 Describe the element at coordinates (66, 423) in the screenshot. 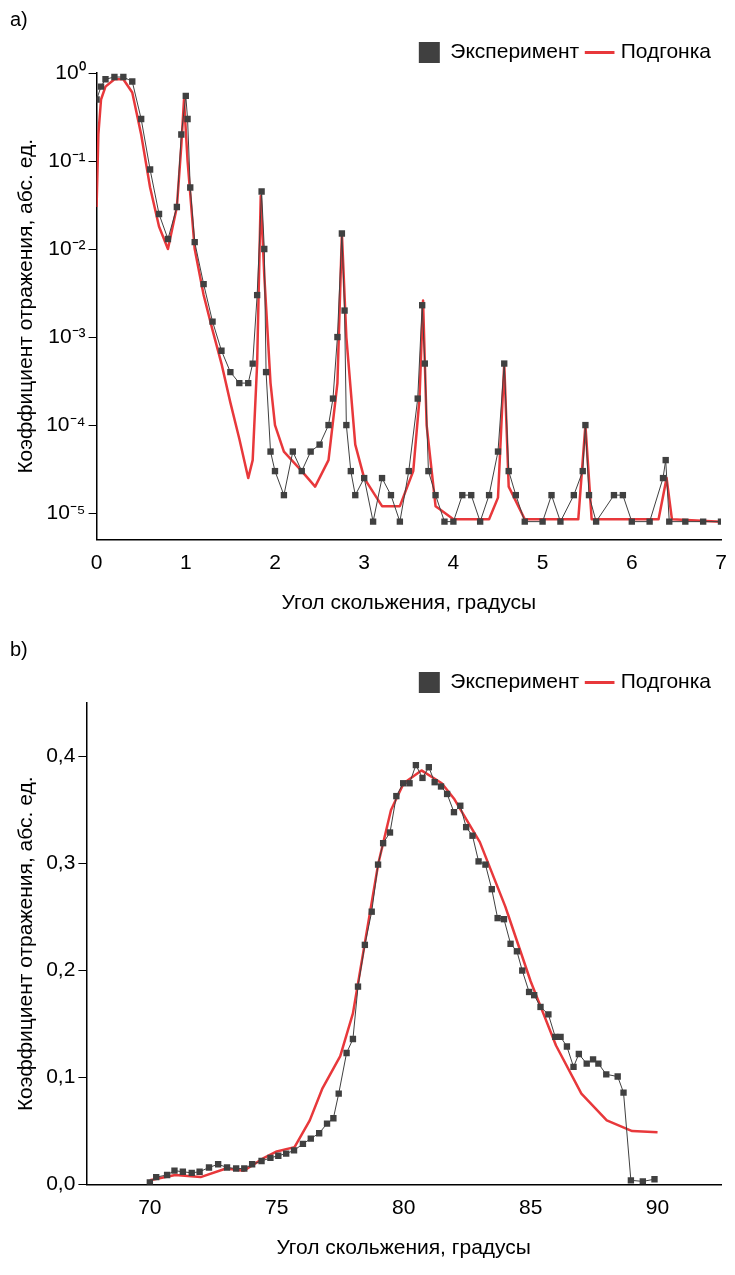

I see `y-tick-label: 10⁻⁴` at that location.